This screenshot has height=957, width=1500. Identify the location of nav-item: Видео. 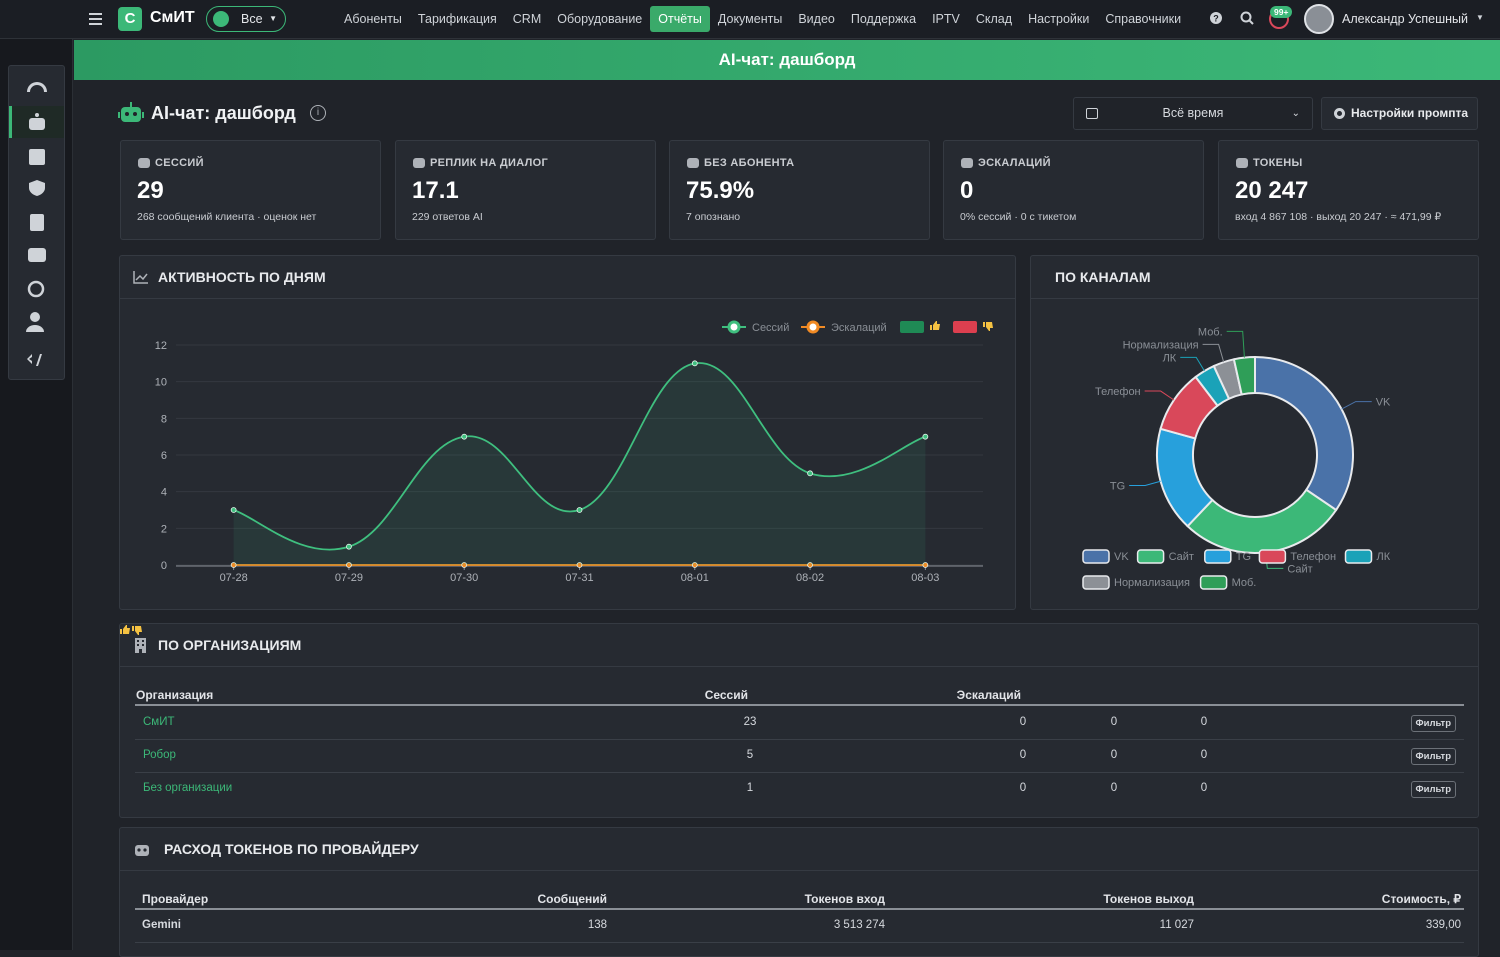
(816, 19).